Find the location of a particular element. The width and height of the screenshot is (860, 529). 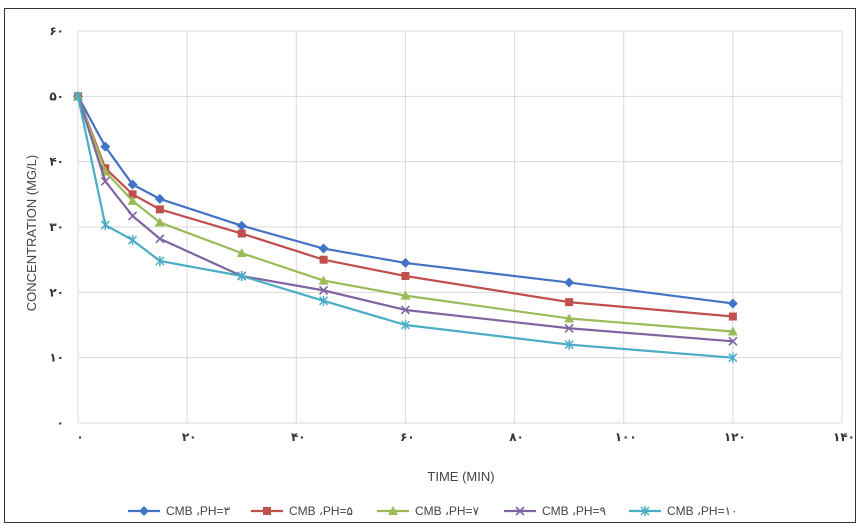

x-tick-label: ٨٠ is located at coordinates (516, 437).